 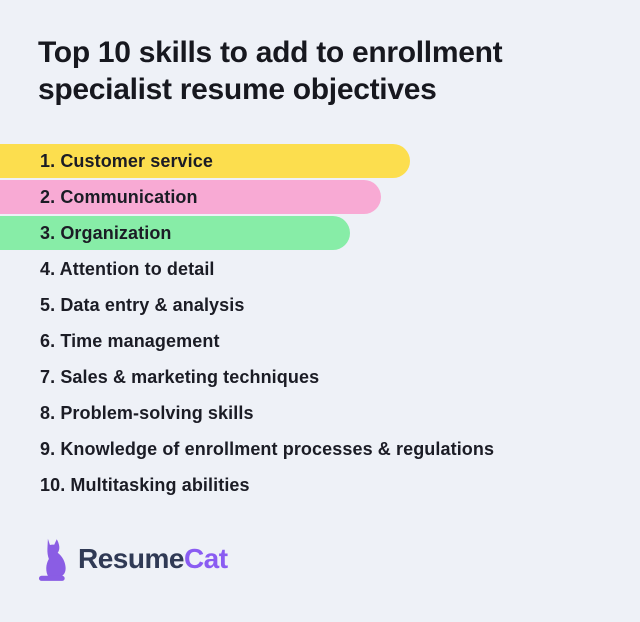 What do you see at coordinates (320, 413) in the screenshot?
I see `list-item: 8. Problem-solving skills` at bounding box center [320, 413].